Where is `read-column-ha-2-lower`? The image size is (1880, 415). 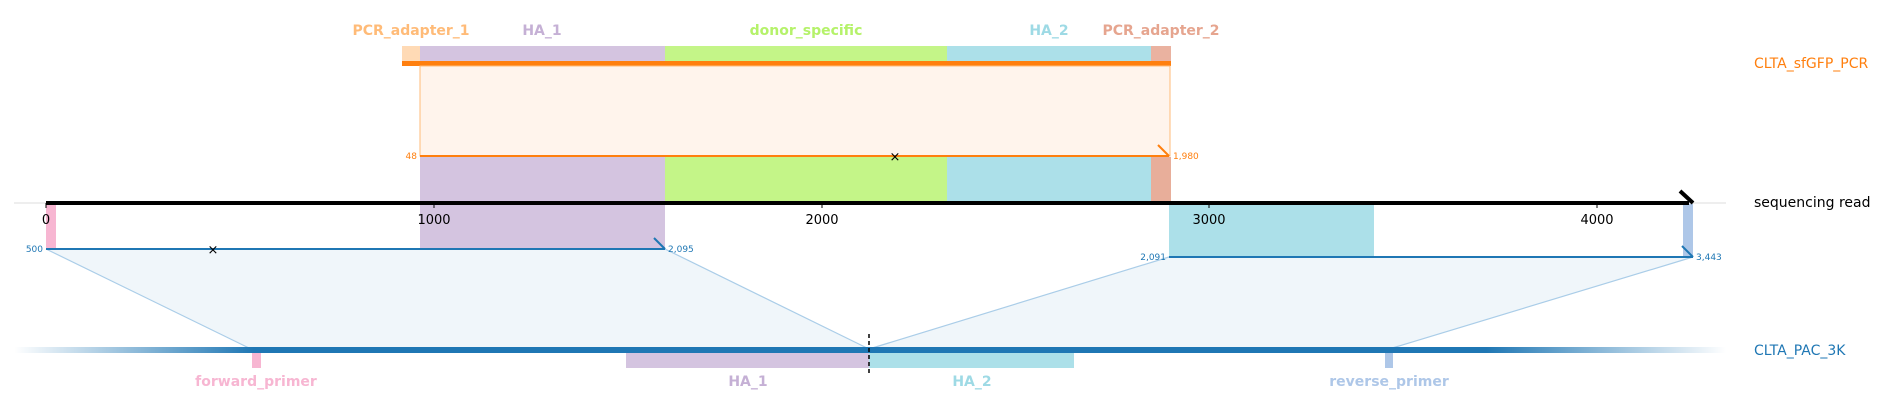 read-column-ha-2-lower is located at coordinates (1271, 230).